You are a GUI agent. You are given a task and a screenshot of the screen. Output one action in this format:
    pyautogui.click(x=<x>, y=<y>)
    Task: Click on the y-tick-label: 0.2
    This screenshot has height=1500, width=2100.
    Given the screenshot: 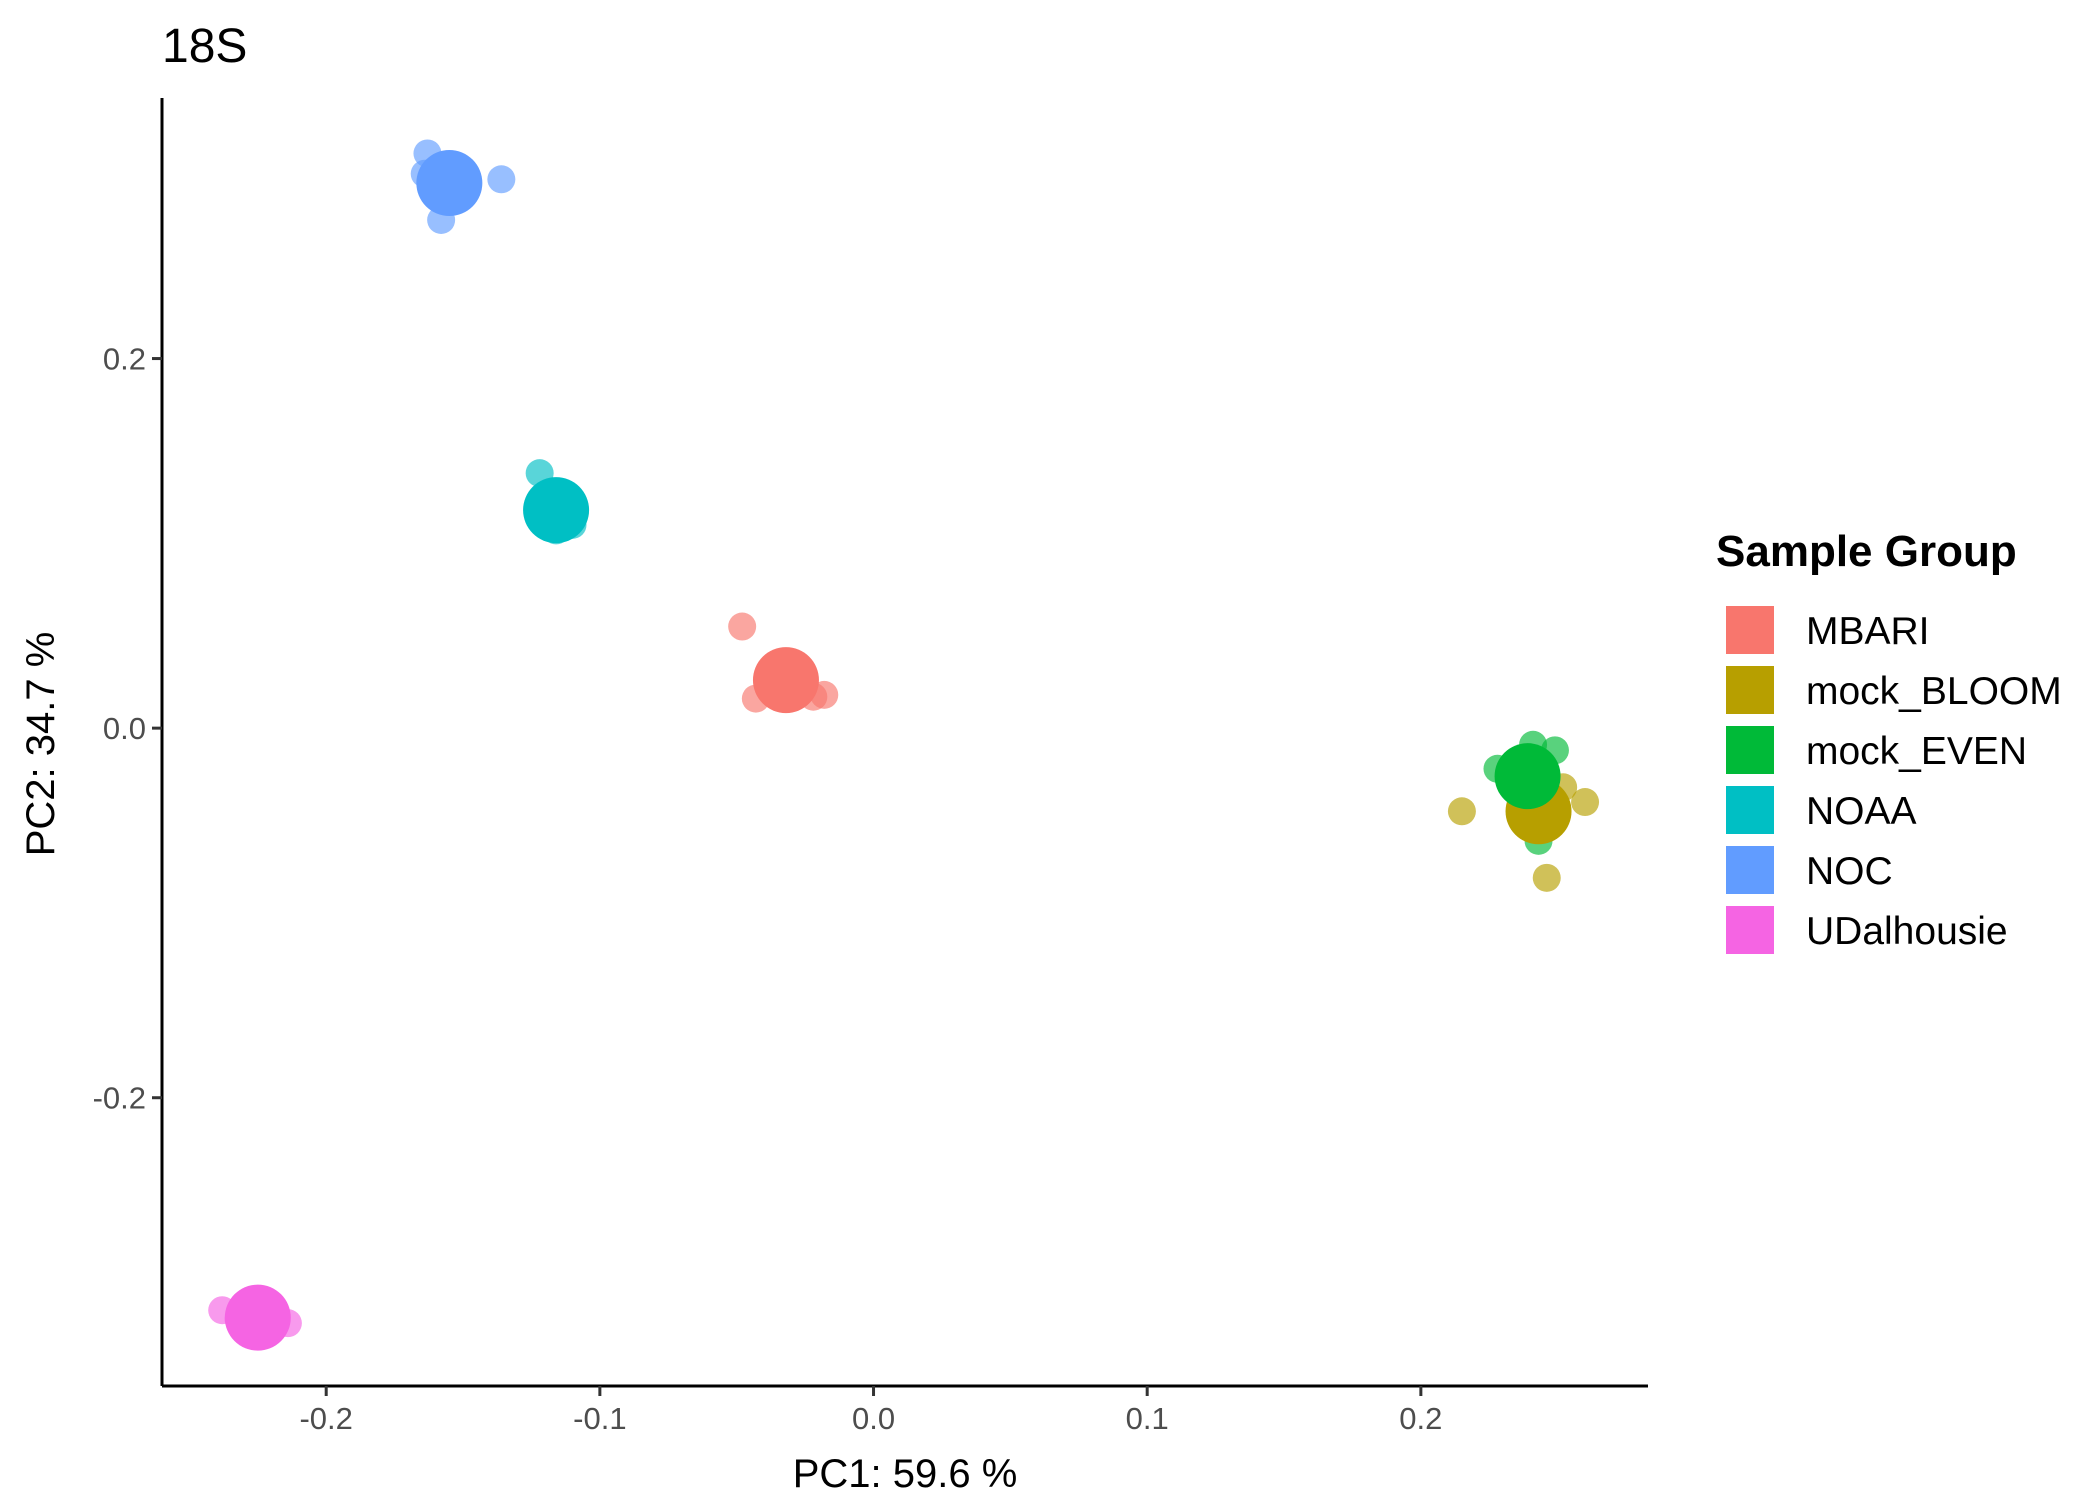 What is the action you would take?
    pyautogui.click(x=124, y=359)
    